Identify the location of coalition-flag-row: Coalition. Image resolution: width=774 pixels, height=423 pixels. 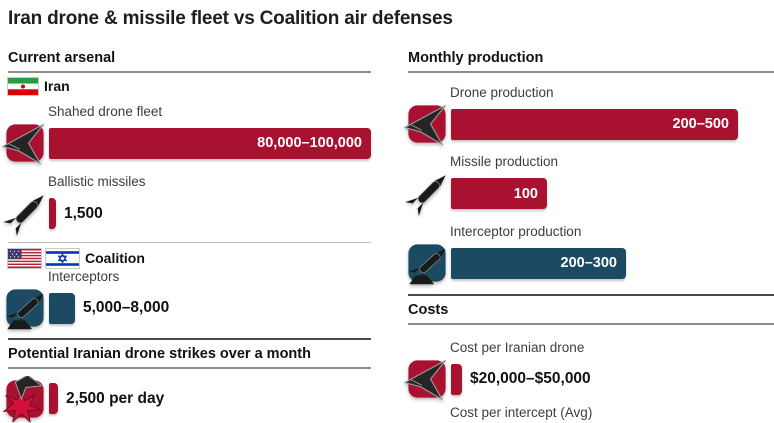
(189, 258).